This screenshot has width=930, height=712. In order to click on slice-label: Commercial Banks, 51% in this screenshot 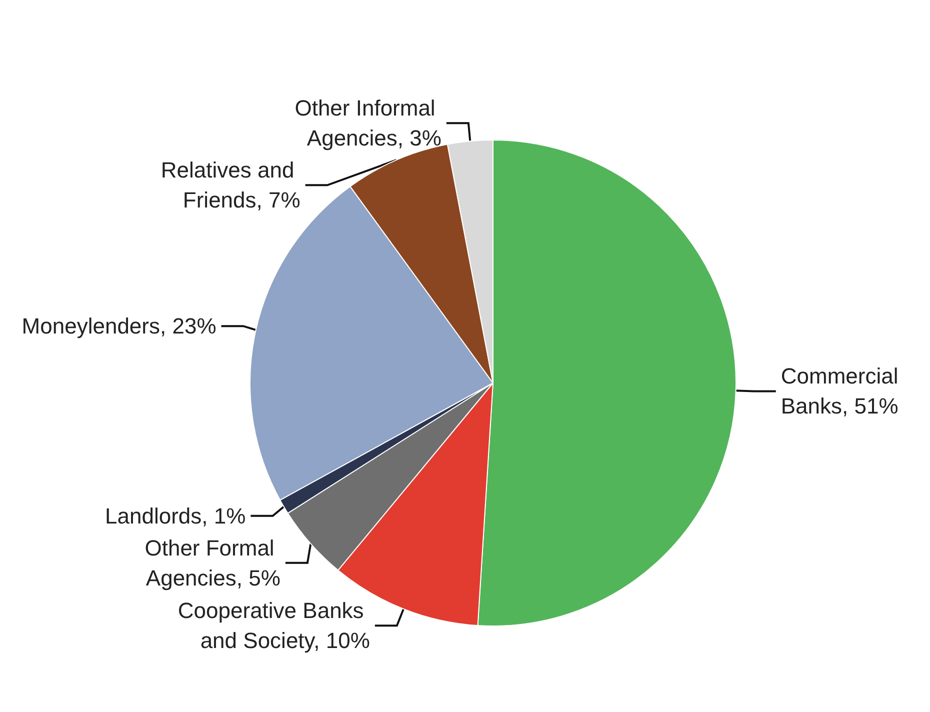, I will do `click(842, 391)`.